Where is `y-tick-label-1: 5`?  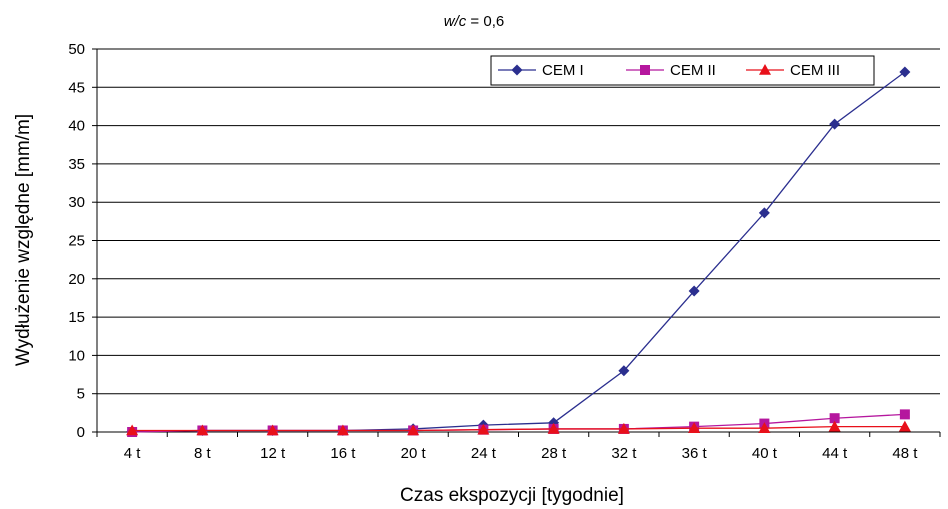
y-tick-label-1: 5 is located at coordinates (81, 394).